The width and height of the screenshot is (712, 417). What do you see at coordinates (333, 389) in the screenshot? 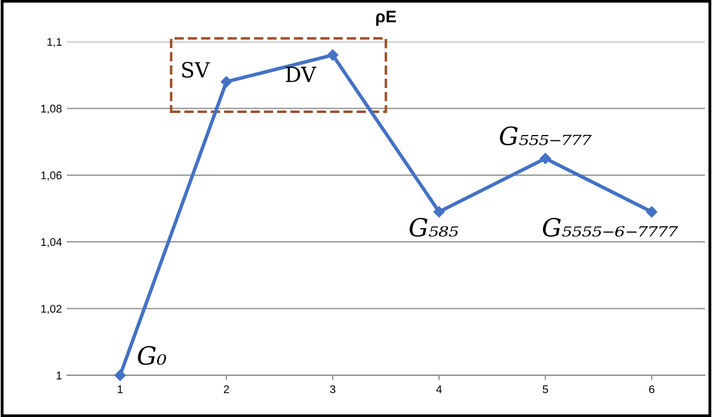
I see `x-tick-label: 3` at bounding box center [333, 389].